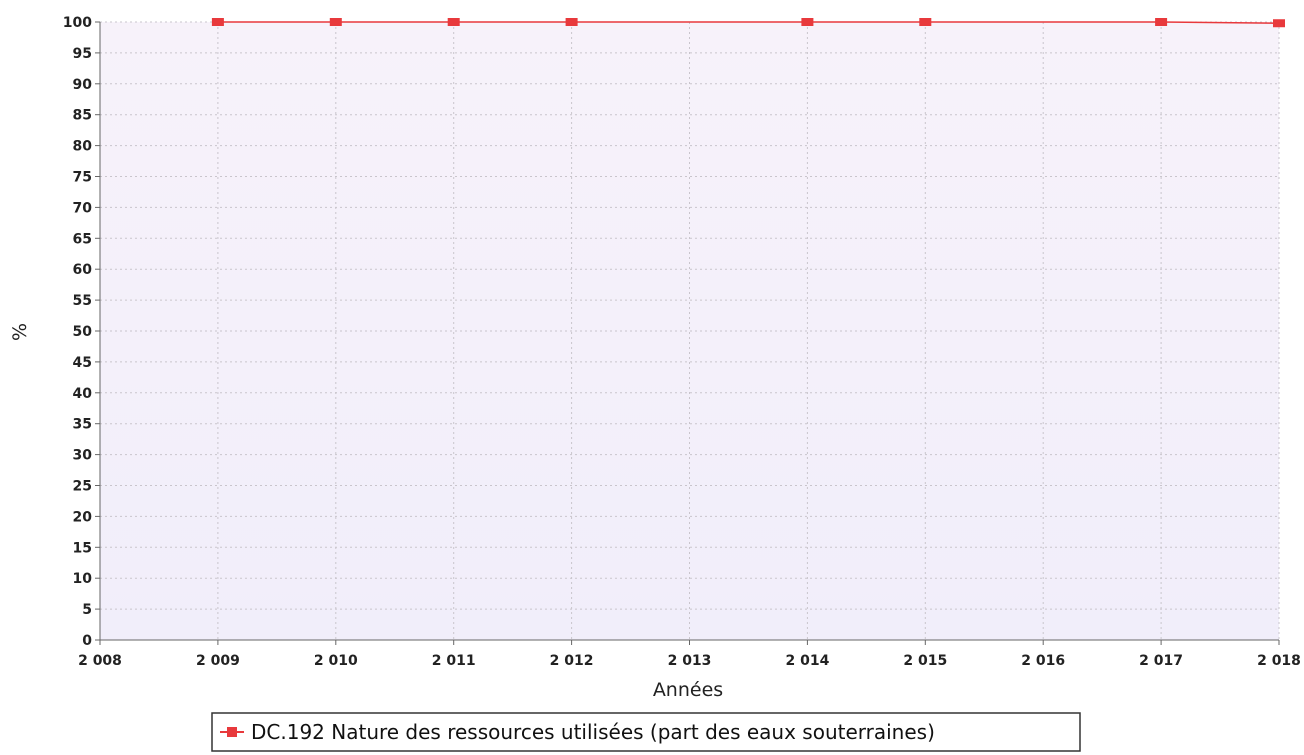 The width and height of the screenshot is (1304, 755). Describe the element at coordinates (20, 332) in the screenshot. I see `y-axis-title: %` at that location.